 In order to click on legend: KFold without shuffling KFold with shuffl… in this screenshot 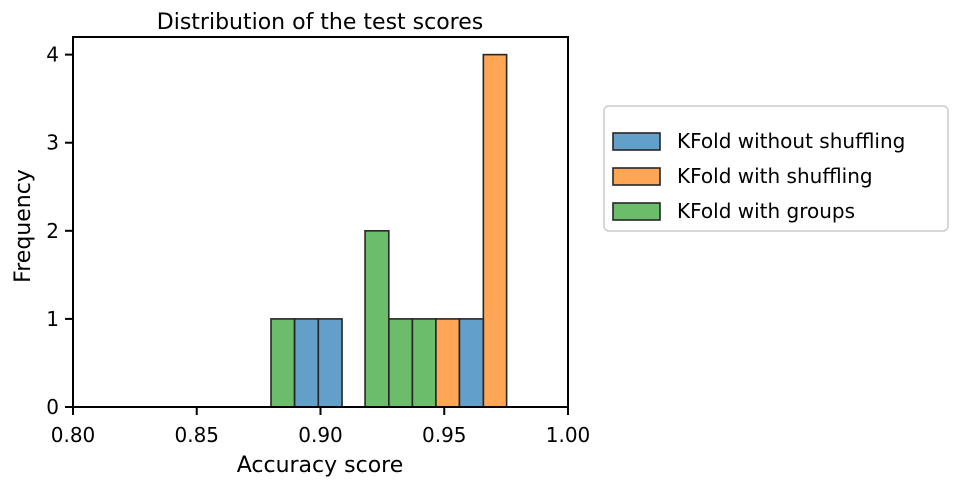, I will do `click(776, 168)`.